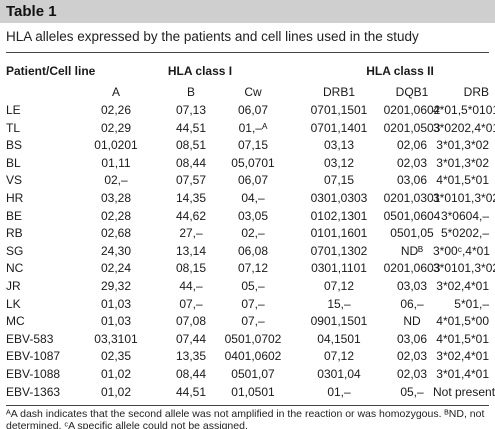 This screenshot has height=429, width=495. Describe the element at coordinates (412, 215) in the screenshot. I see `cell-dqb1: 0501,0604` at that location.